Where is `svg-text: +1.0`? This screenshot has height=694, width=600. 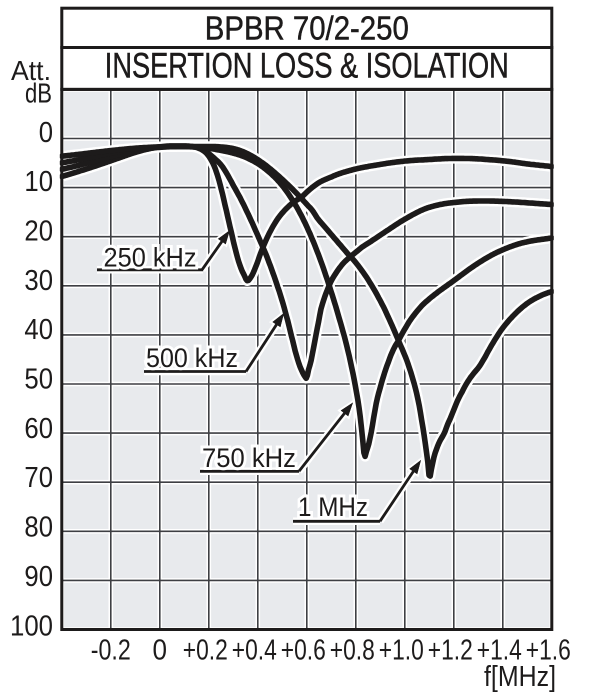
svg-text: +1.0 is located at coordinates (401, 651).